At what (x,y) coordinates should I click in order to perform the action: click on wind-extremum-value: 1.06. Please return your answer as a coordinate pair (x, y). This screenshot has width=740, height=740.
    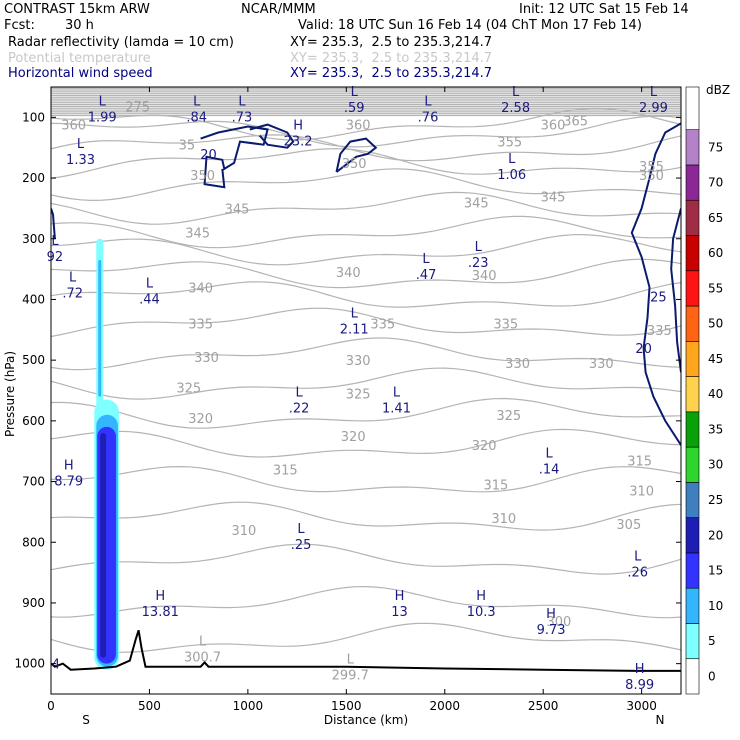
    Looking at the image, I should click on (511, 175).